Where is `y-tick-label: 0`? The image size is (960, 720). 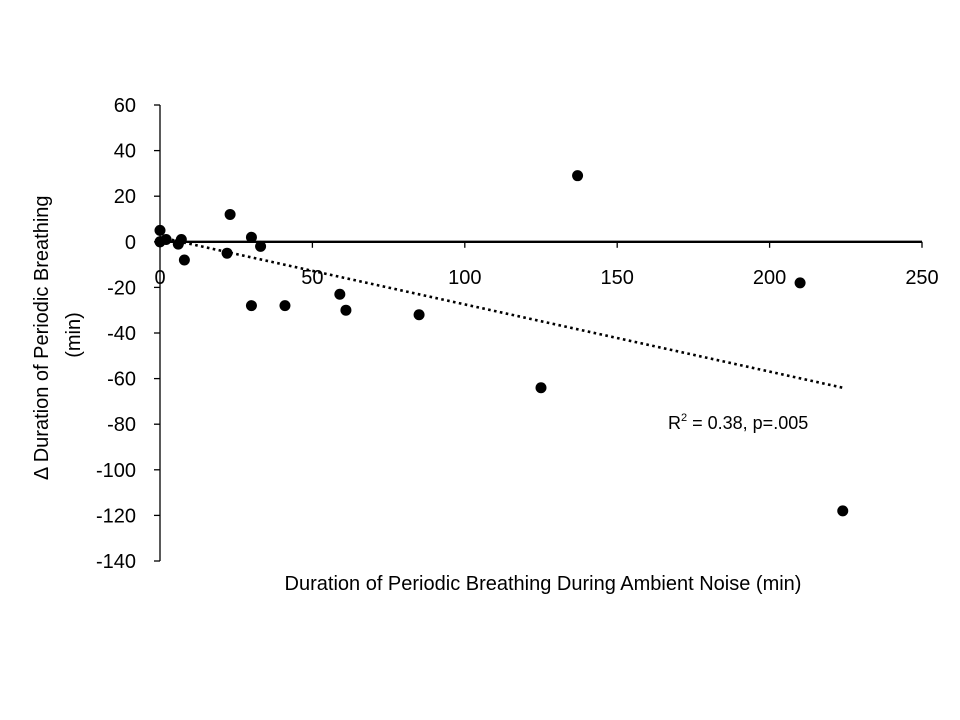 y-tick-label: 0 is located at coordinates (130, 243).